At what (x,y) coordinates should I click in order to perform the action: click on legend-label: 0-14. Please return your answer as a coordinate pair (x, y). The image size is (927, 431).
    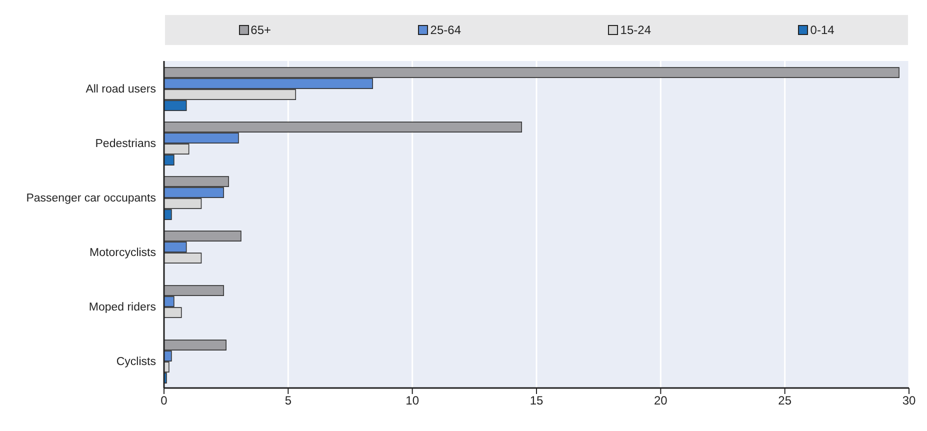
    Looking at the image, I should click on (822, 30).